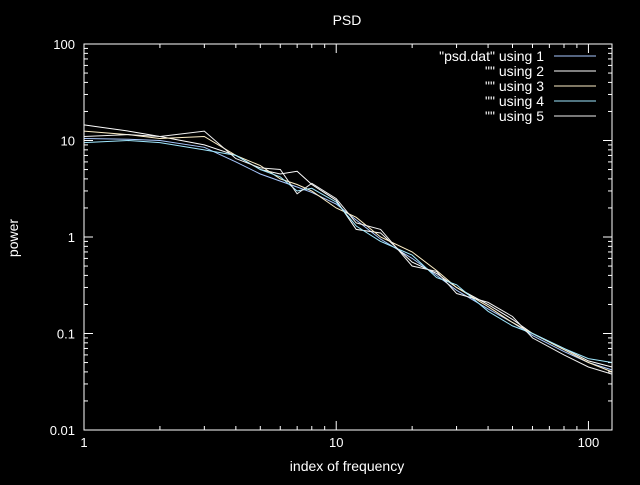 This screenshot has height=485, width=640. What do you see at coordinates (62, 430) in the screenshot?
I see `y-tick-label: 0.01` at bounding box center [62, 430].